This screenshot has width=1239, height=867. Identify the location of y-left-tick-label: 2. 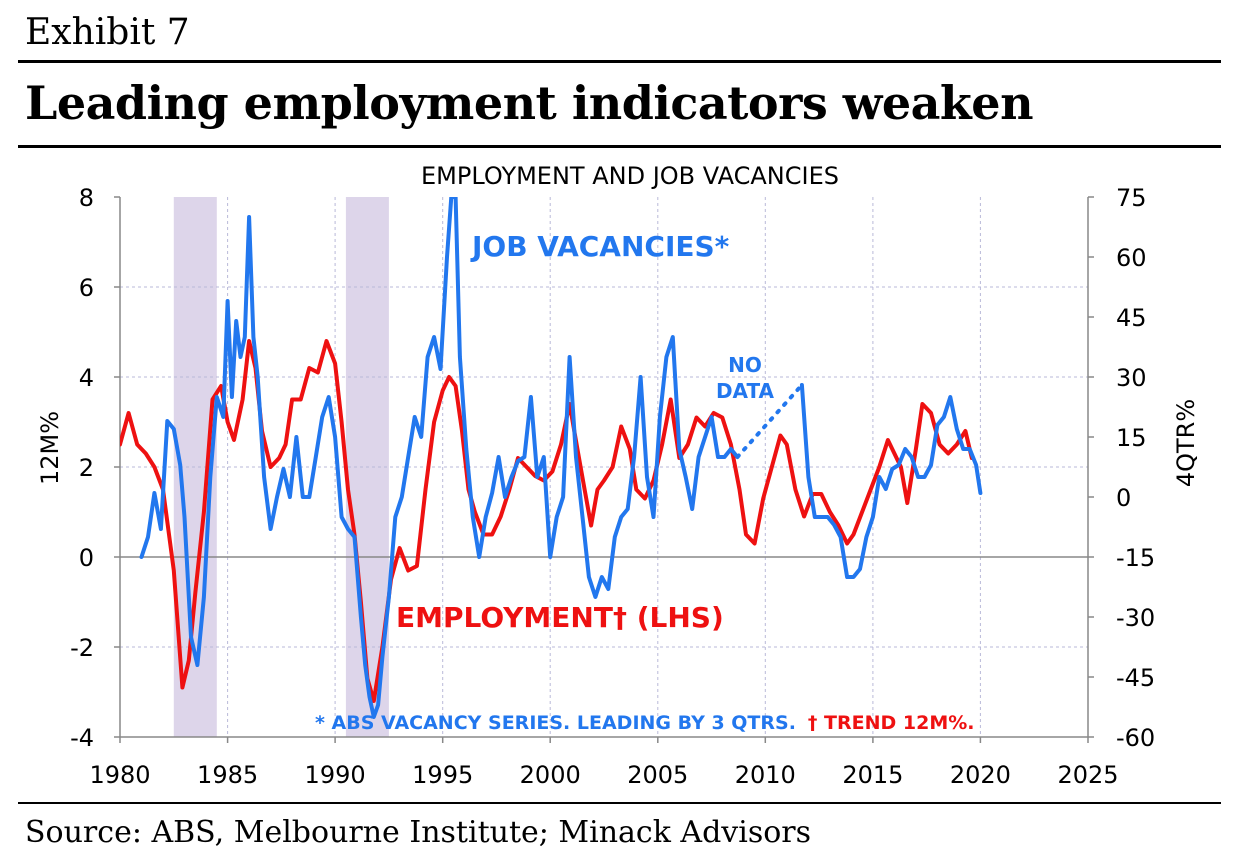
(86, 468).